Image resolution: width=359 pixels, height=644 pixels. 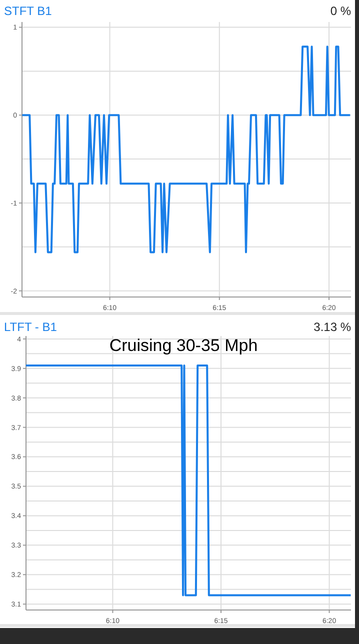 What do you see at coordinates (31, 327) in the screenshot?
I see `chart-title: LTFT - B1` at bounding box center [31, 327].